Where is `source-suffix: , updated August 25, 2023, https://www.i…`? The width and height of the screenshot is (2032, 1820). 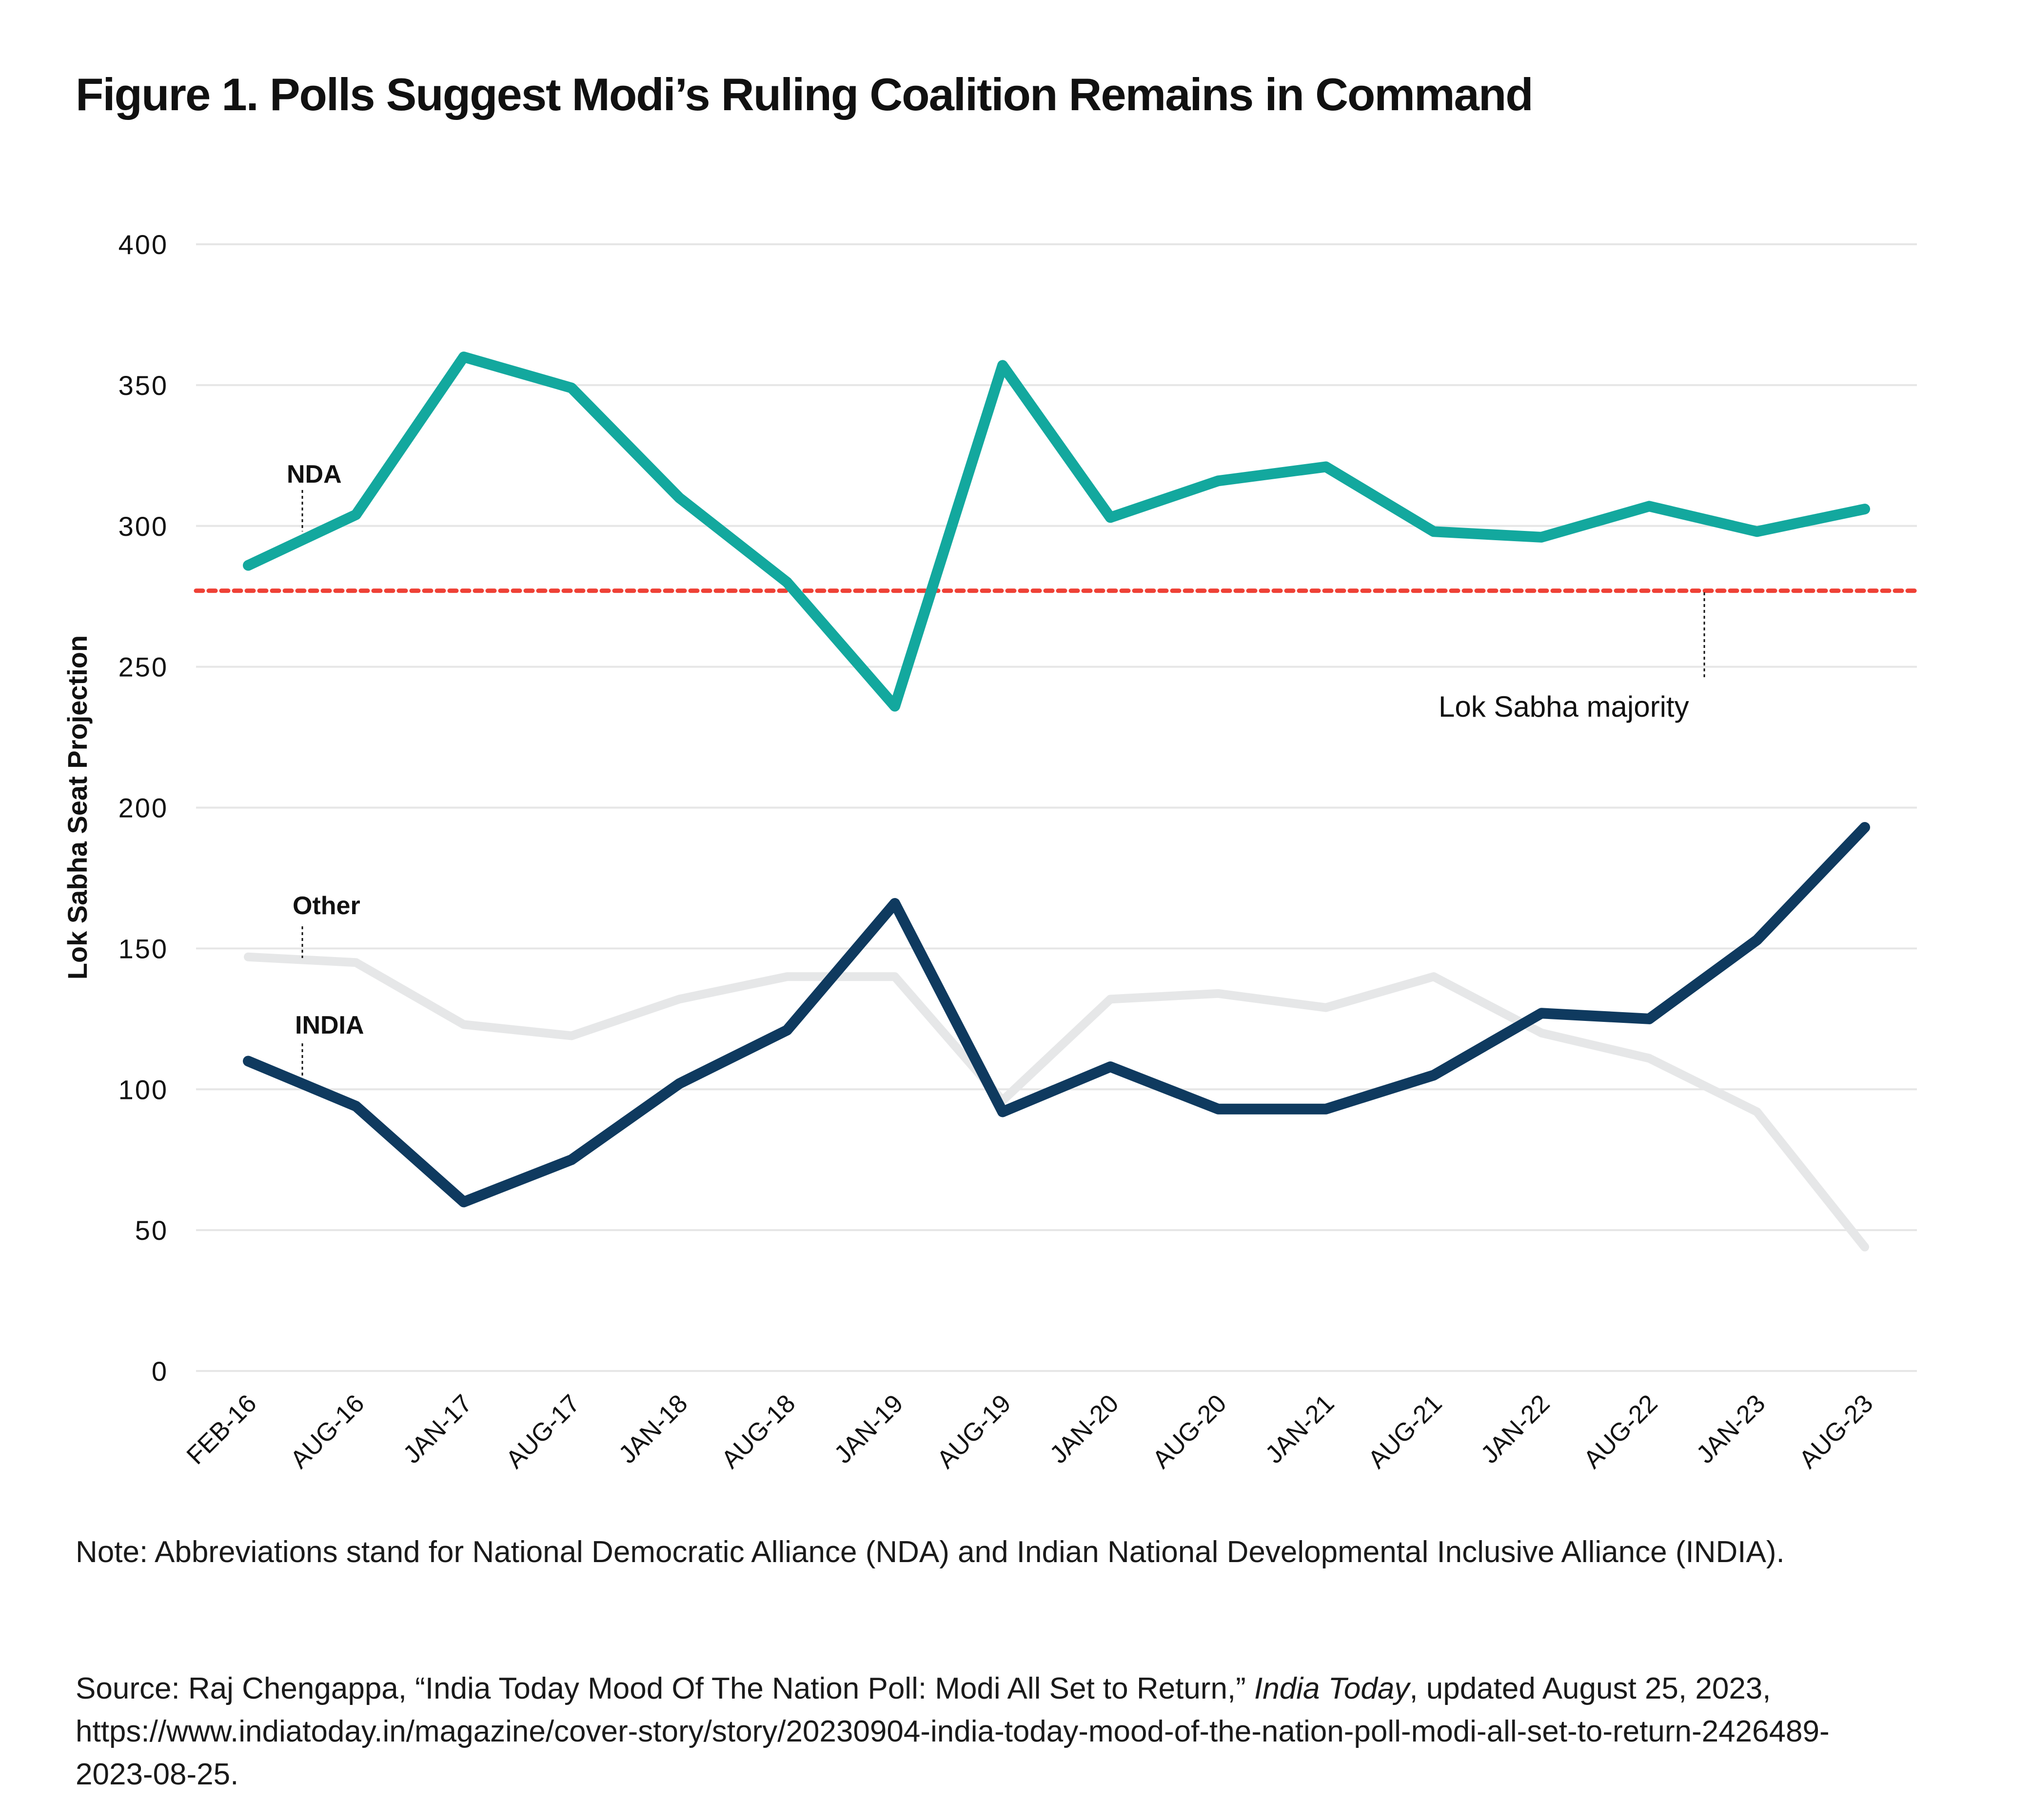 source-suffix: , updated August 25, 2023, https://www.i… is located at coordinates (953, 1731).